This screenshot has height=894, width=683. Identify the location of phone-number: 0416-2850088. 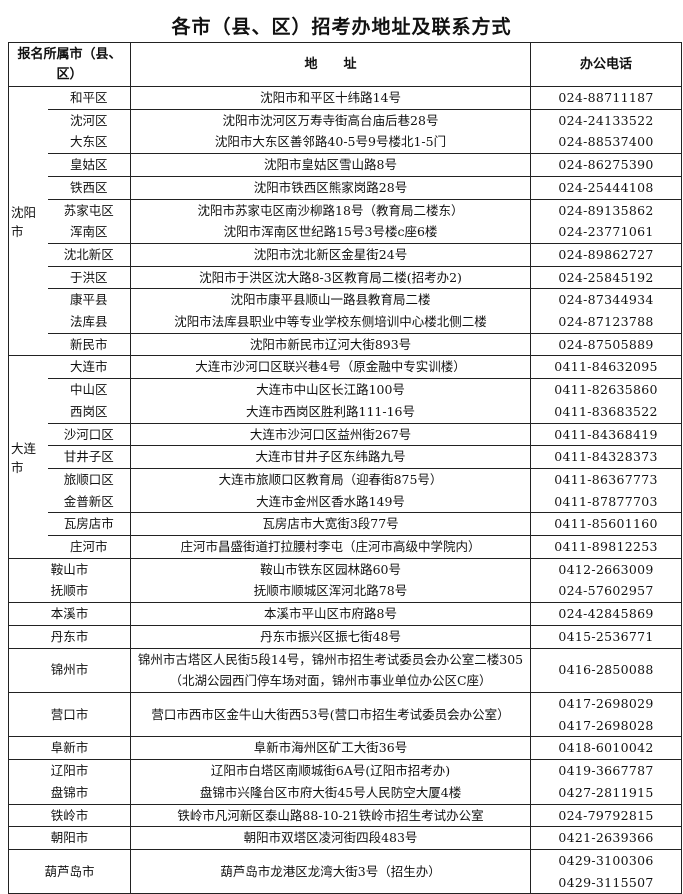
(606, 670).